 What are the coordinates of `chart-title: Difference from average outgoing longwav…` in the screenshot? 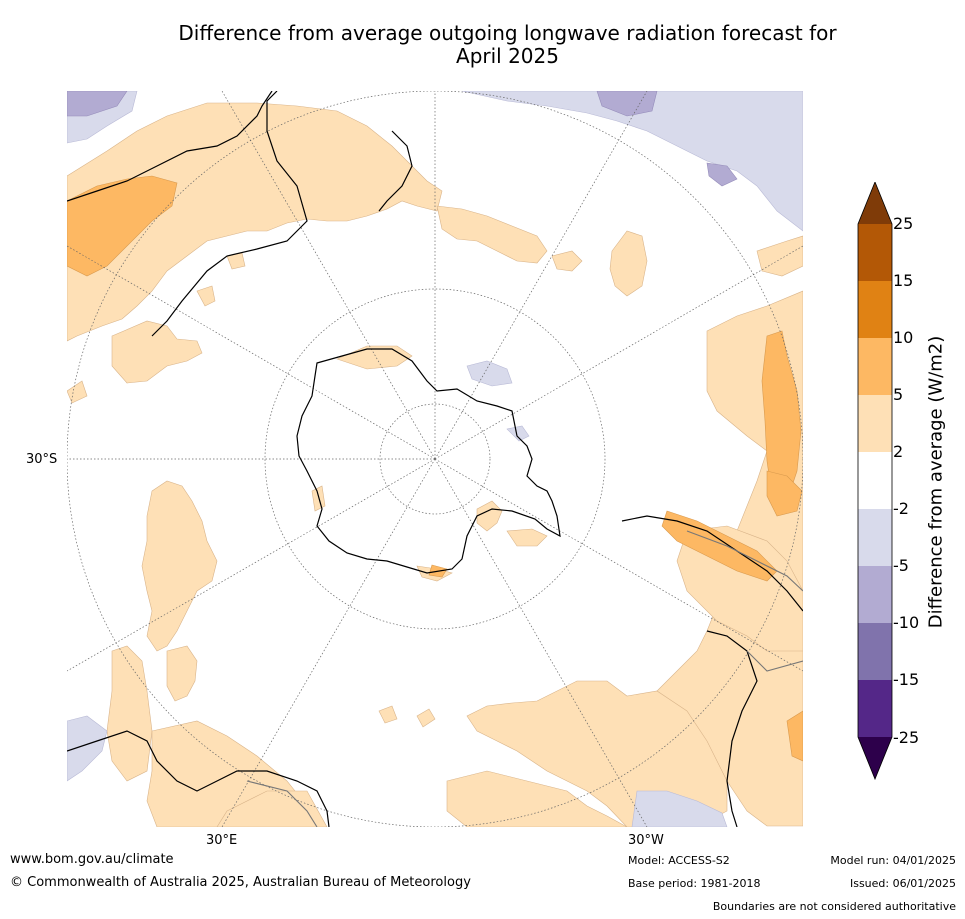 It's located at (507, 45).